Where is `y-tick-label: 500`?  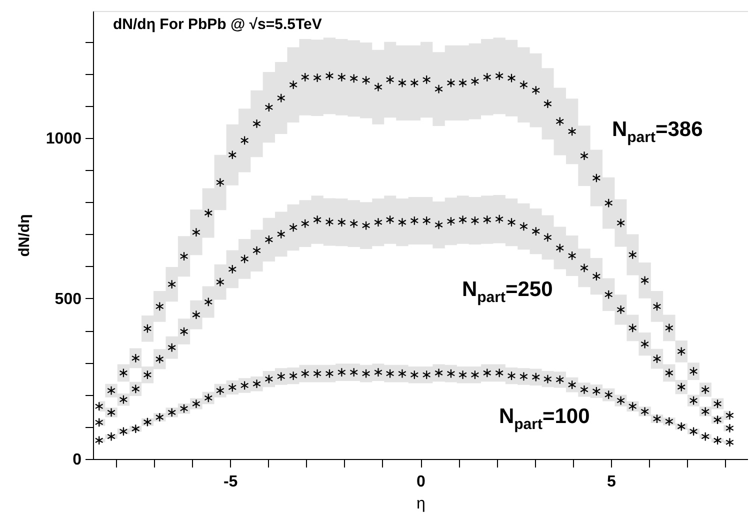 y-tick-label: 500 is located at coordinates (68, 299).